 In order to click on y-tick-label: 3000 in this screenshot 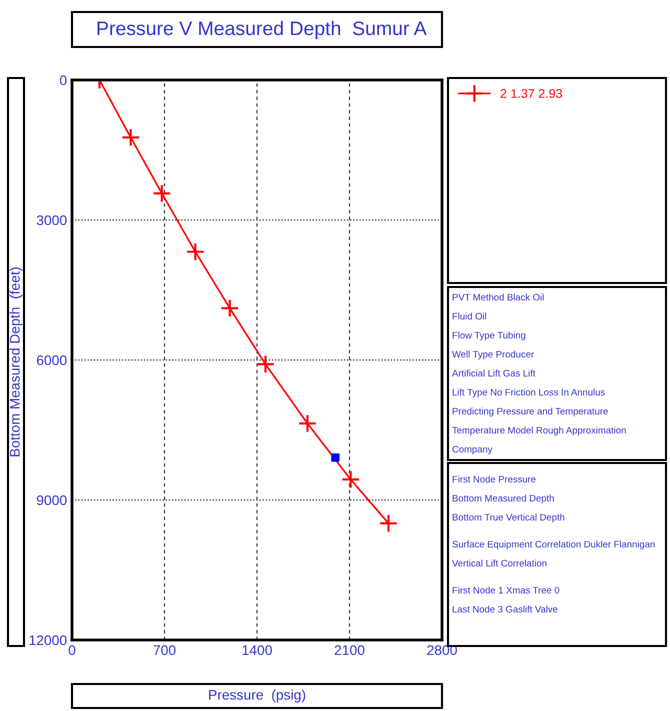, I will do `click(51, 220)`.